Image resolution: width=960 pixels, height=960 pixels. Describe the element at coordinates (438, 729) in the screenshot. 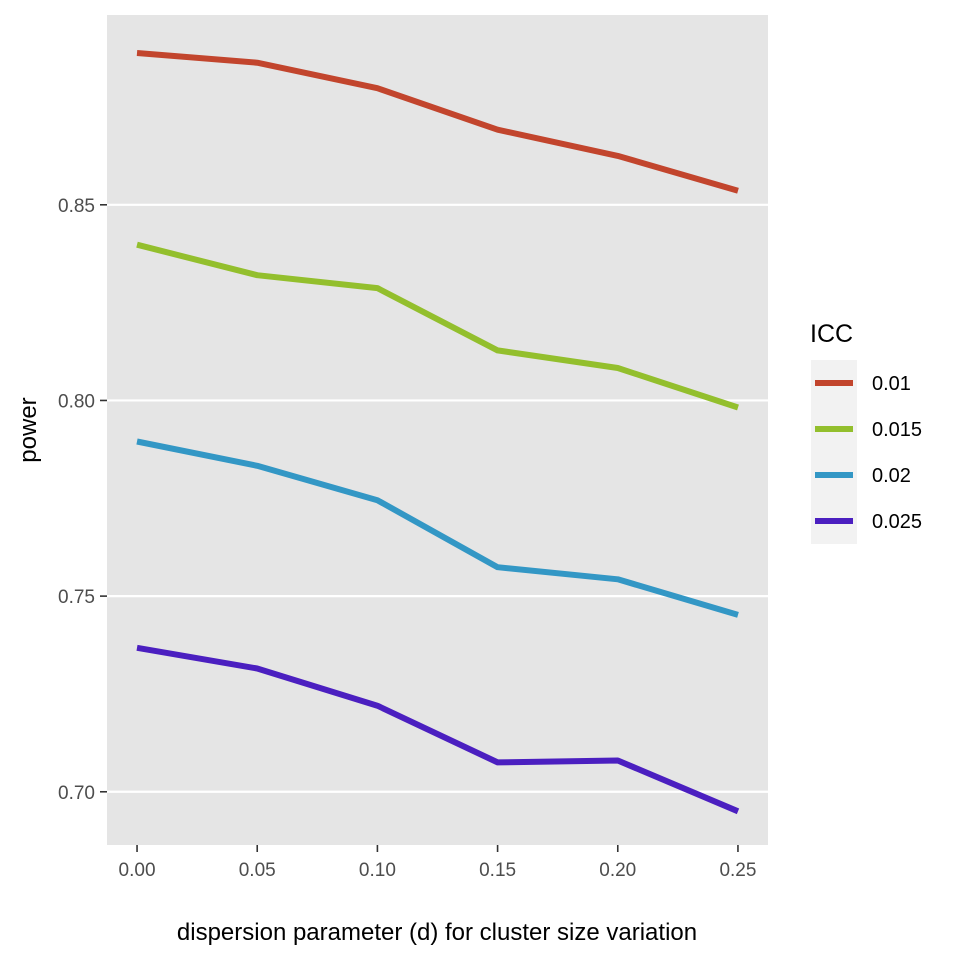

I see `series-line-icc-0.025` at that location.